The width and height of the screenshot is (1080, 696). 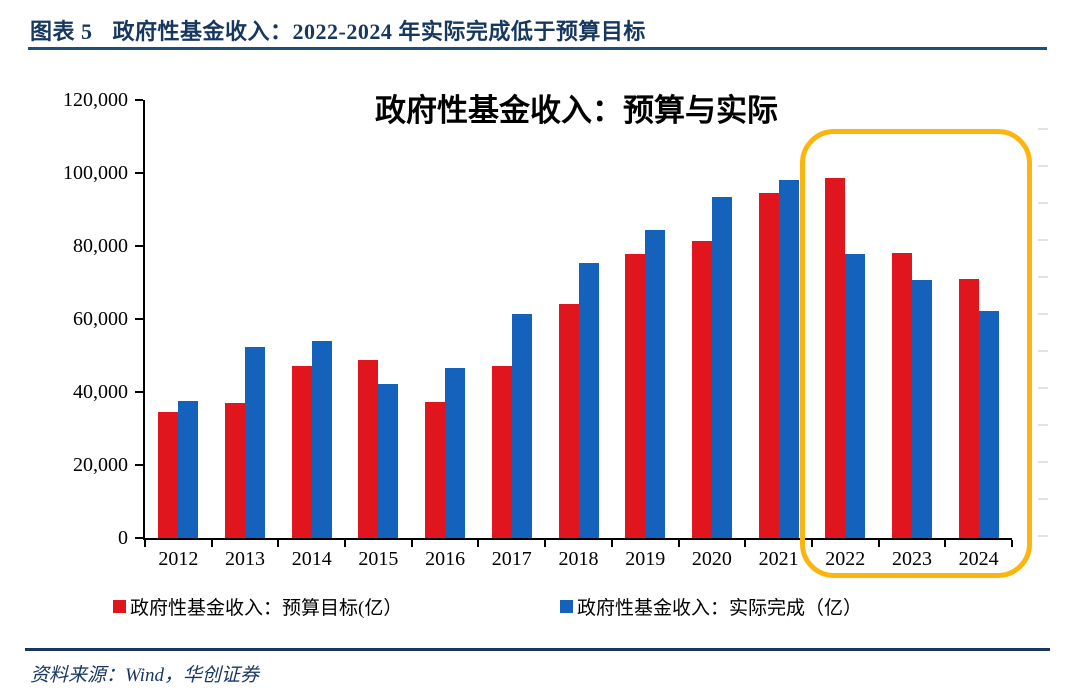 I want to click on legend-marker-actual-icon, so click(x=566, y=606).